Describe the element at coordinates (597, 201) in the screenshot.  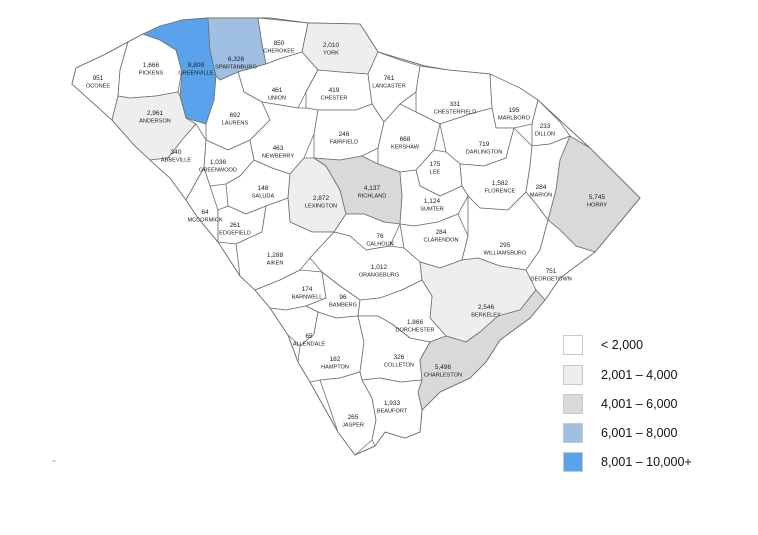
I see `county-label-horry: 5,745 HORRY` at that location.